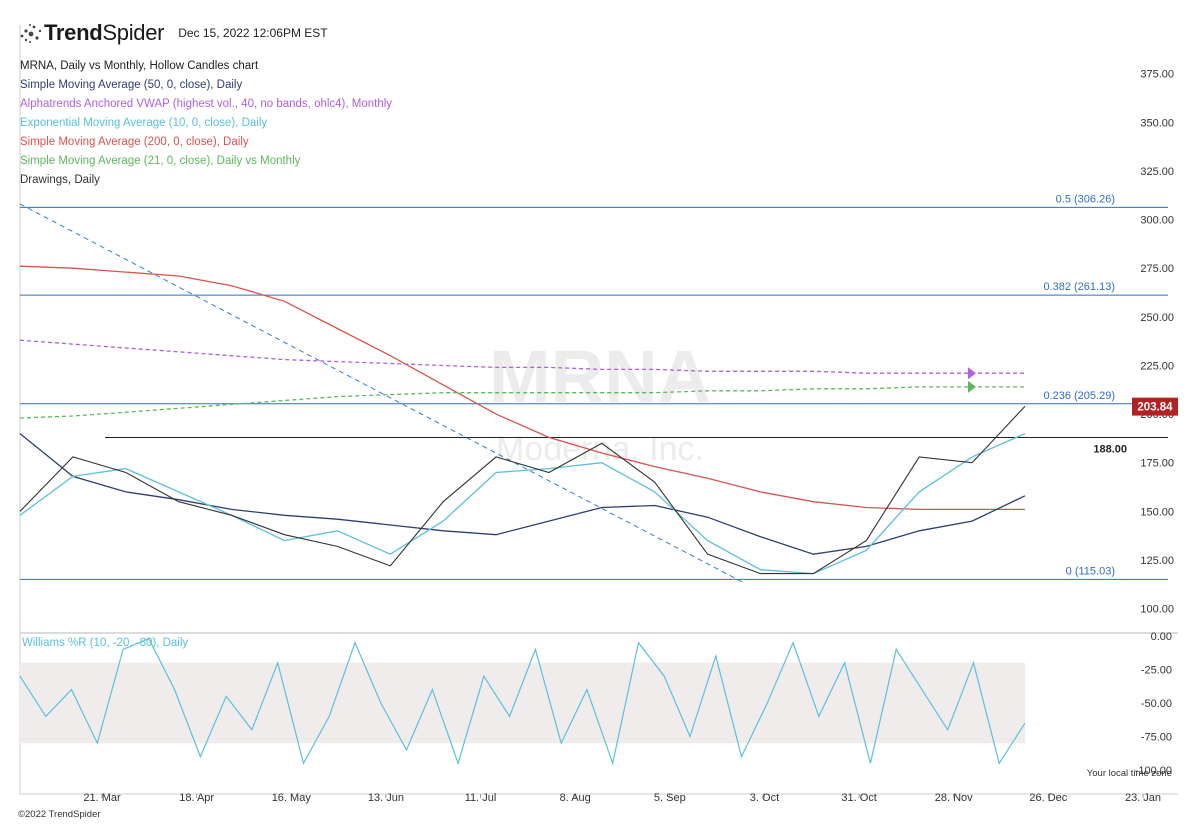 This screenshot has height=825, width=1200. What do you see at coordinates (104, 32) in the screenshot?
I see `brand-name: TrendSpider` at bounding box center [104, 32].